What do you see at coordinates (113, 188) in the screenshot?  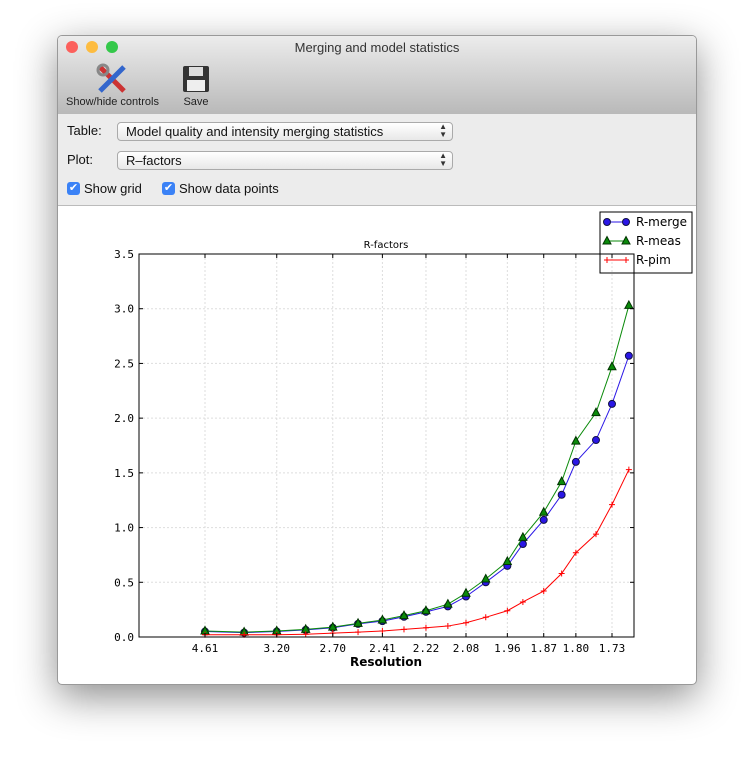 I see `show-grid-label: Show grid` at bounding box center [113, 188].